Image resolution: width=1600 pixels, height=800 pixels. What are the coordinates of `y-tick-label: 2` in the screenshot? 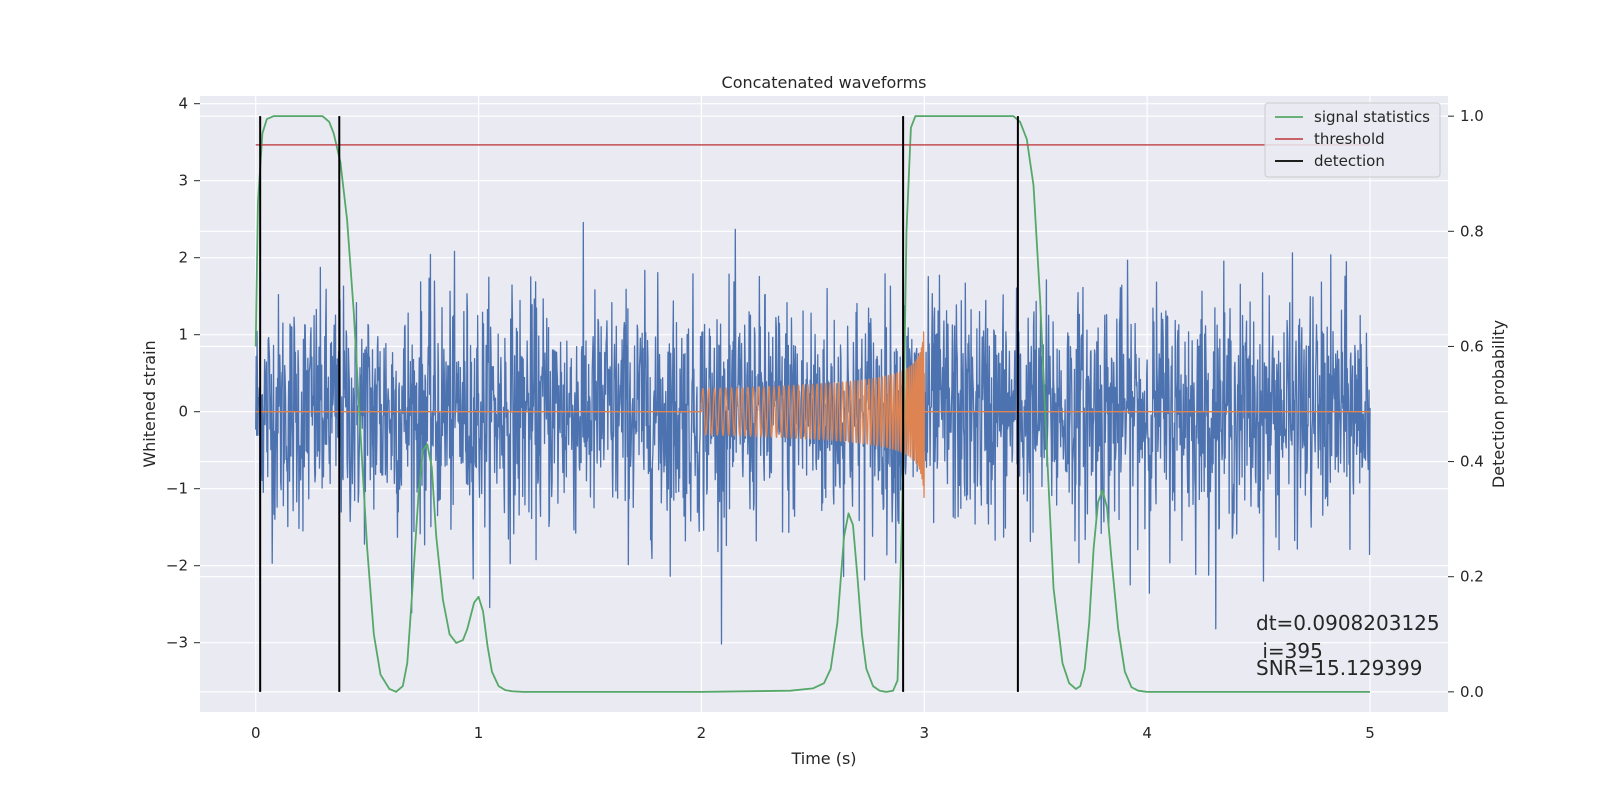 It's located at (183, 258).